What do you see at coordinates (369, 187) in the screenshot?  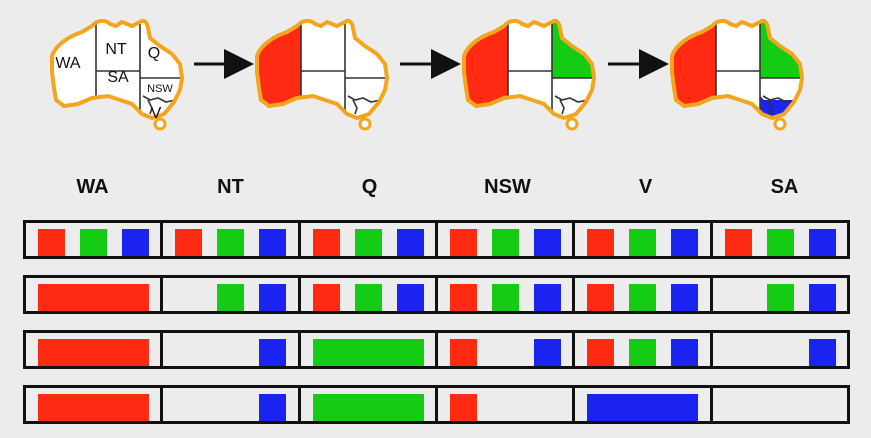 I see `column-header-q: Q` at bounding box center [369, 187].